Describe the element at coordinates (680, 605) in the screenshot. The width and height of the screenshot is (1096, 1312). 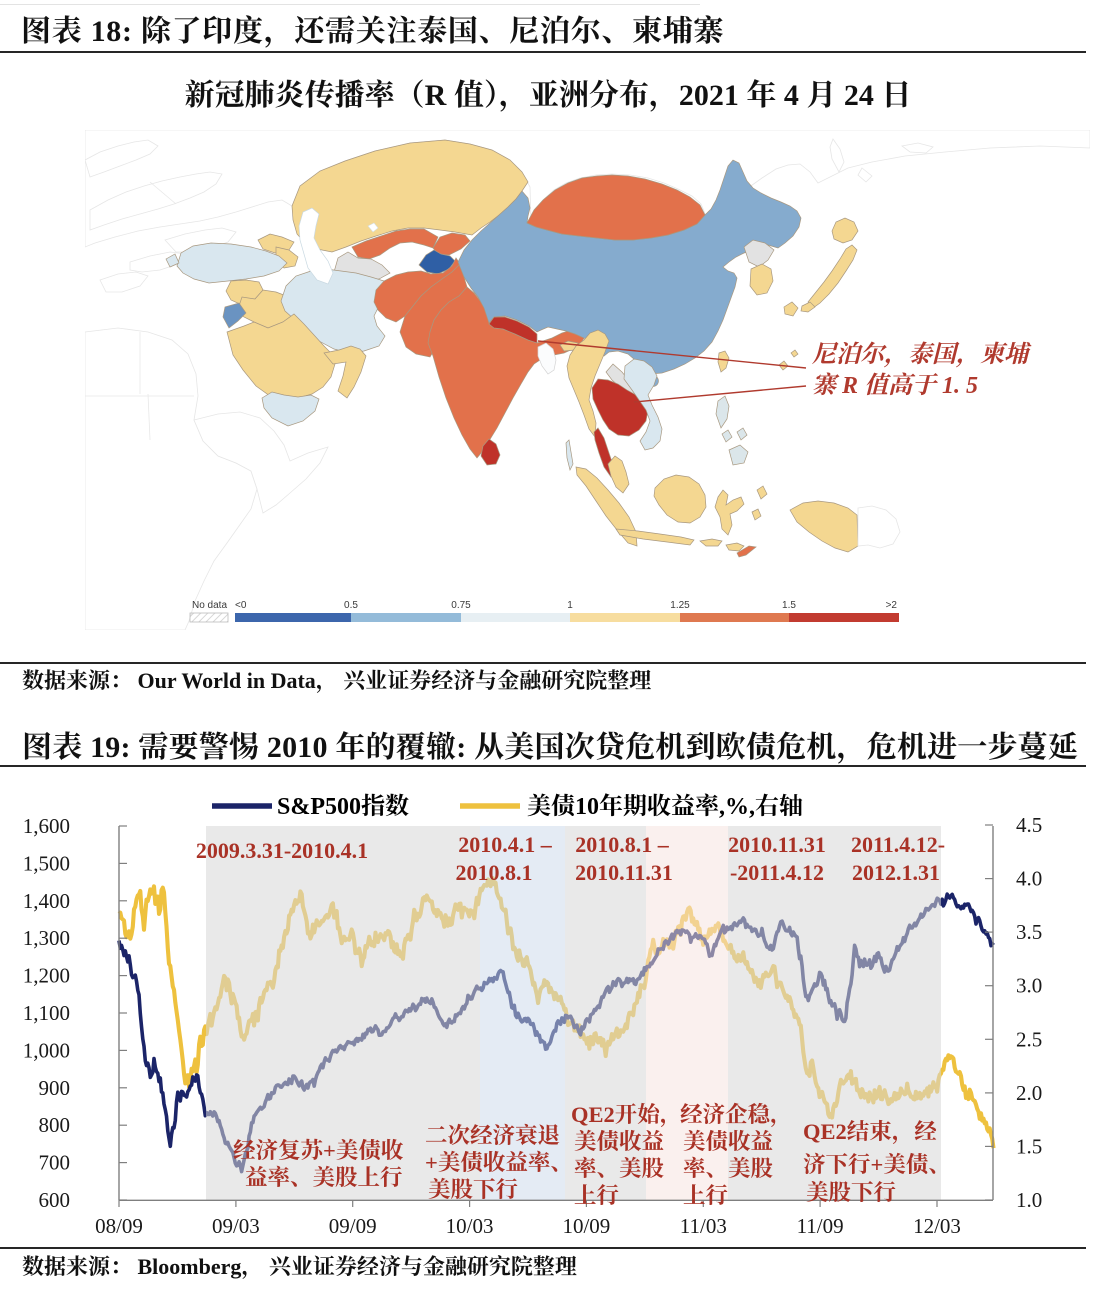
I see `svg-text: 1.25` at that location.